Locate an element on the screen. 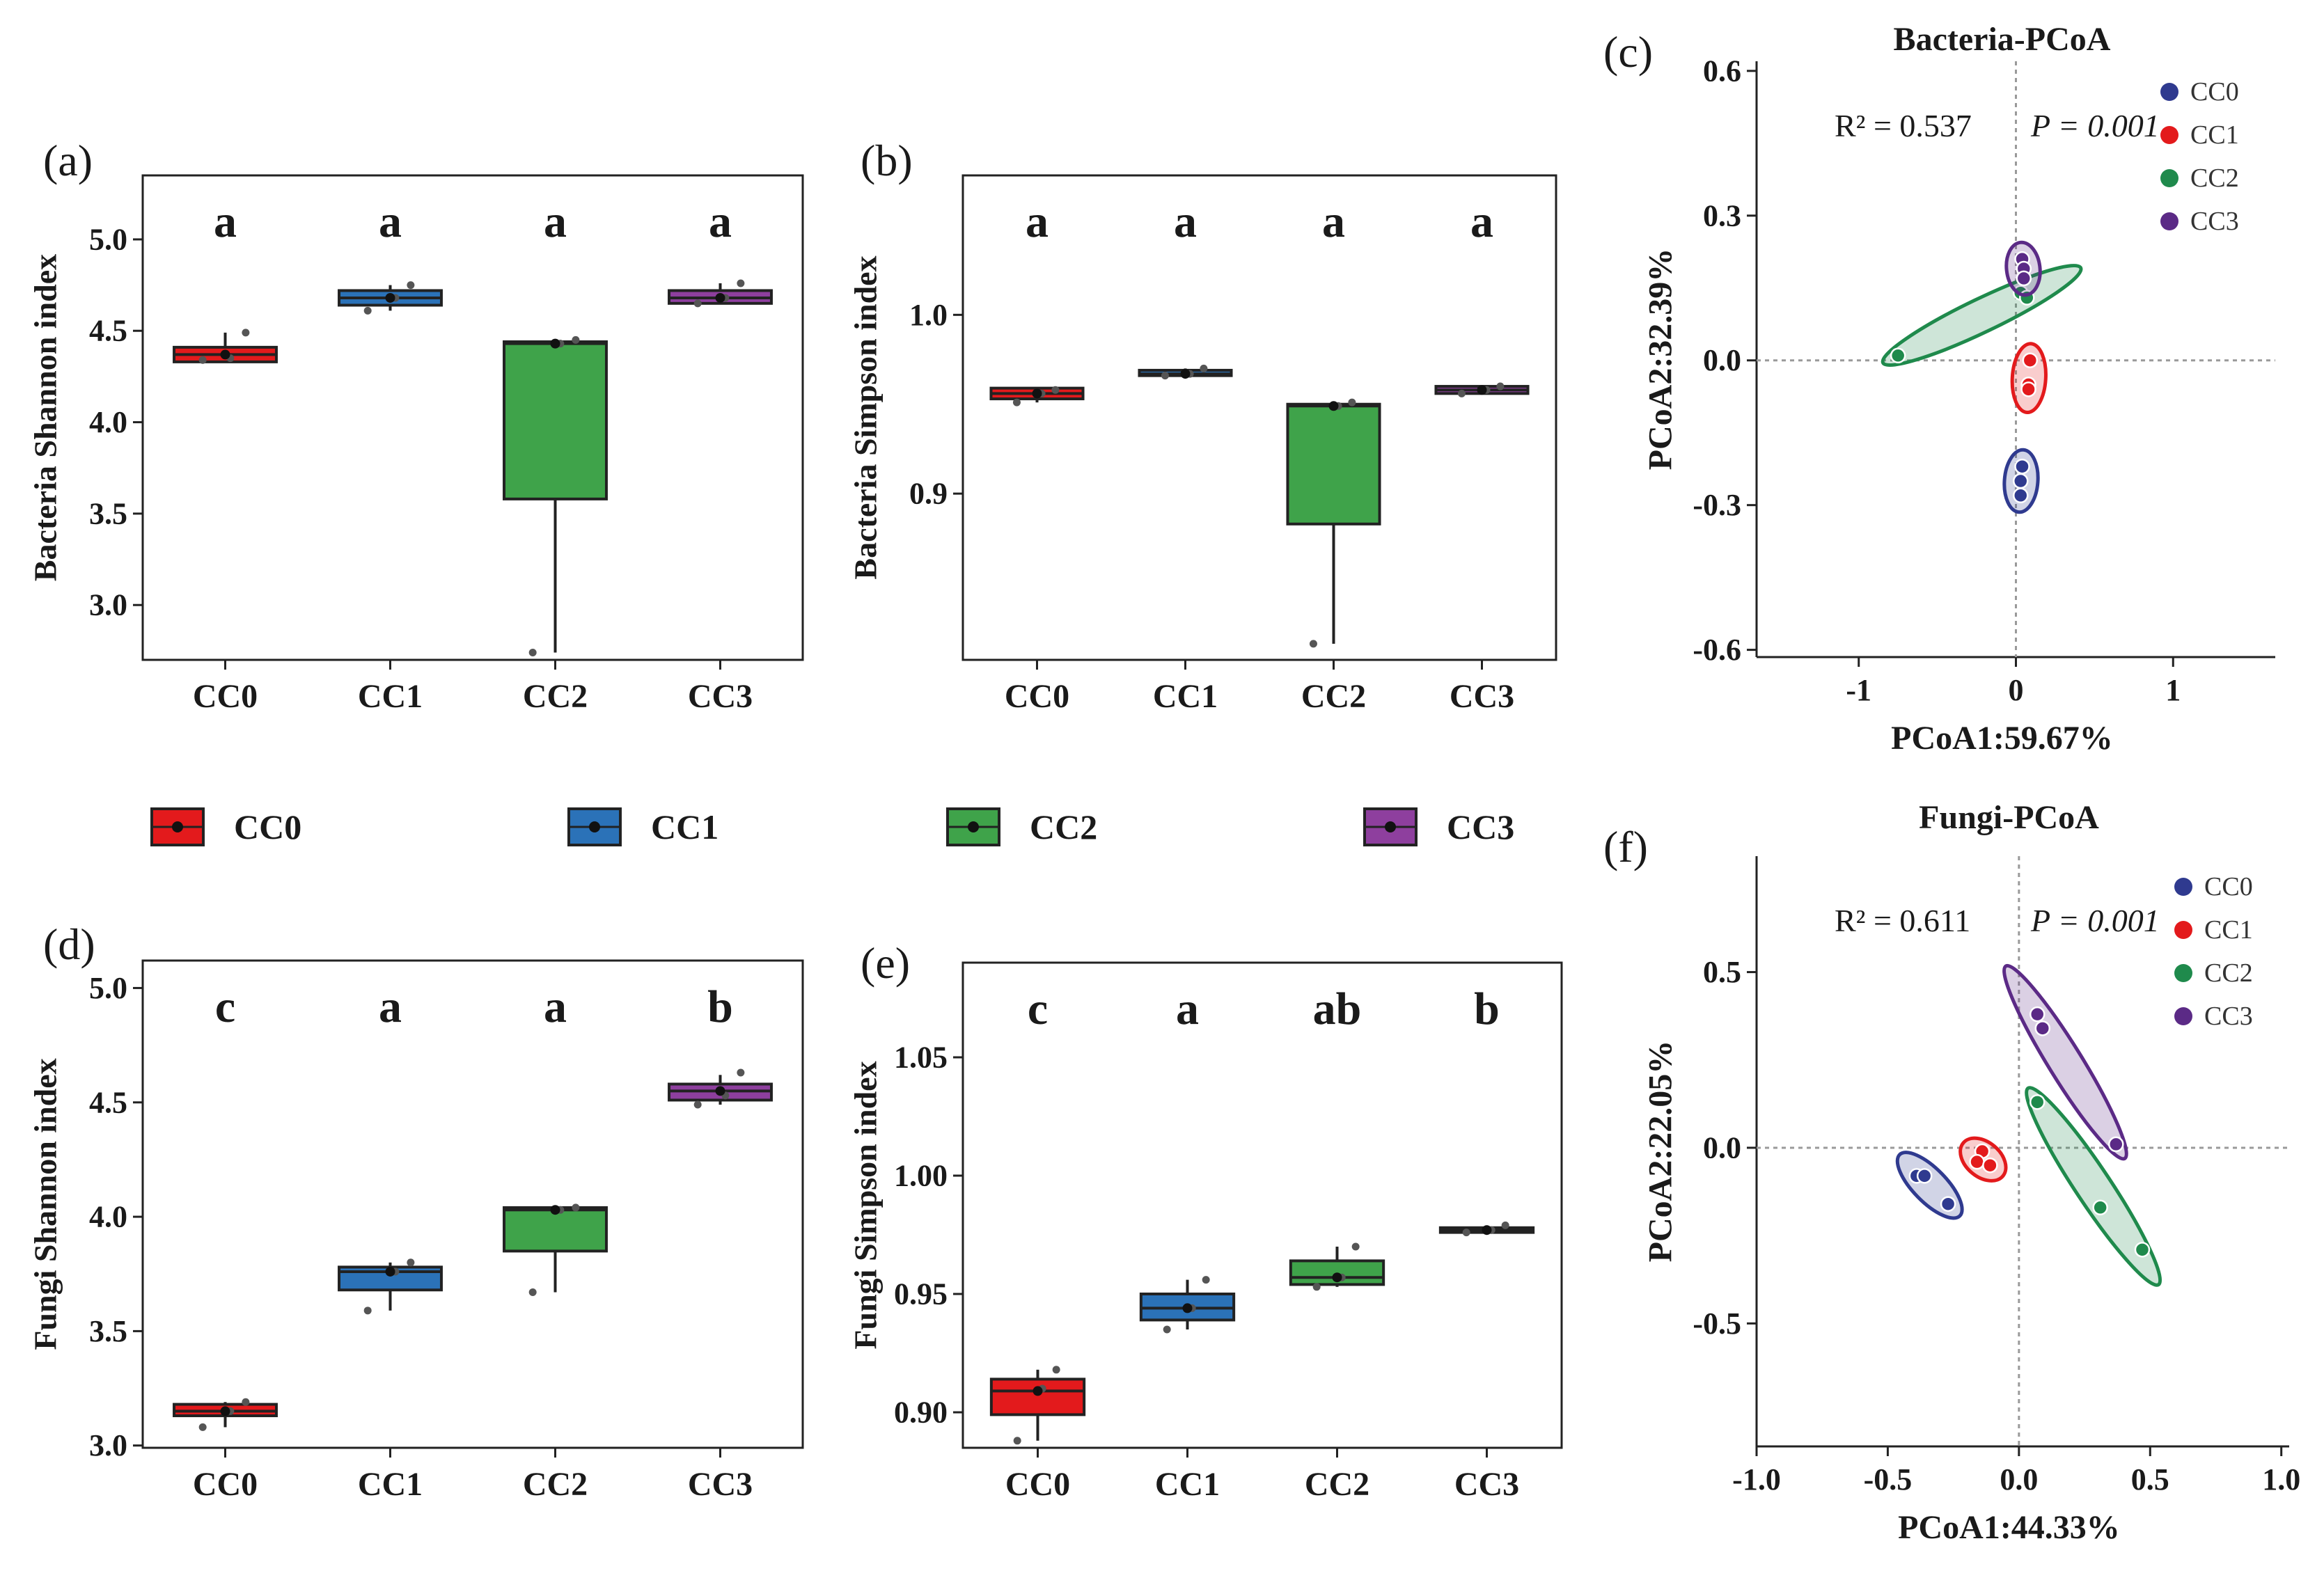  pcoa-legend-item-CC1: CC1 is located at coordinates (2199, 135).